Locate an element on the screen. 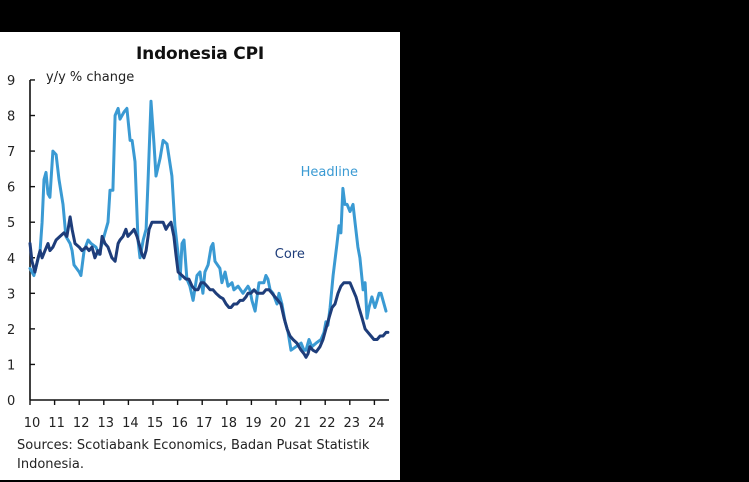 This screenshot has height=482, width=749. x-tick-label: 23 is located at coordinates (352, 423).